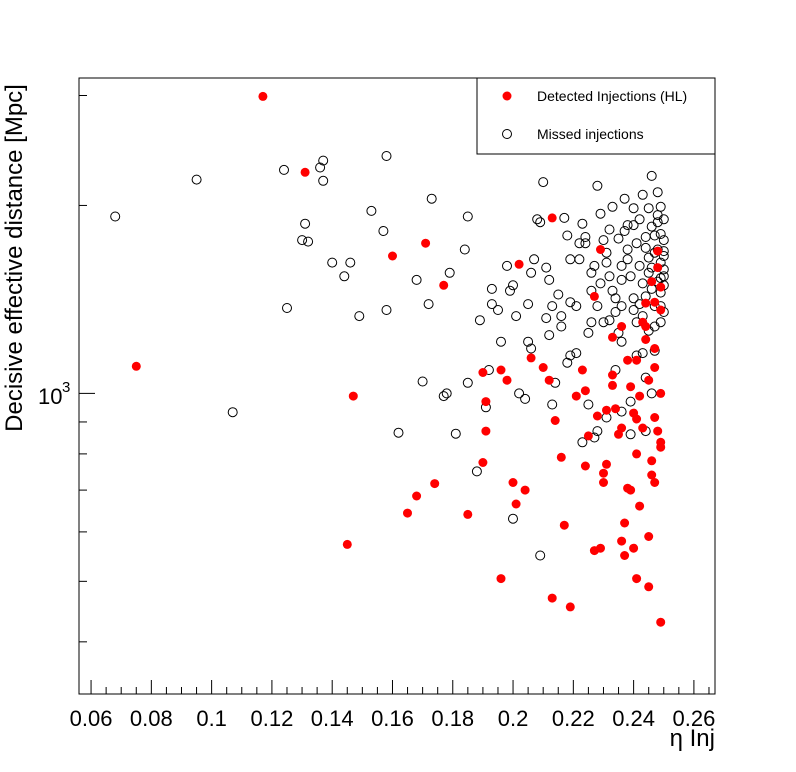  I want to click on x-tick-label: 0.1, so click(211, 718).